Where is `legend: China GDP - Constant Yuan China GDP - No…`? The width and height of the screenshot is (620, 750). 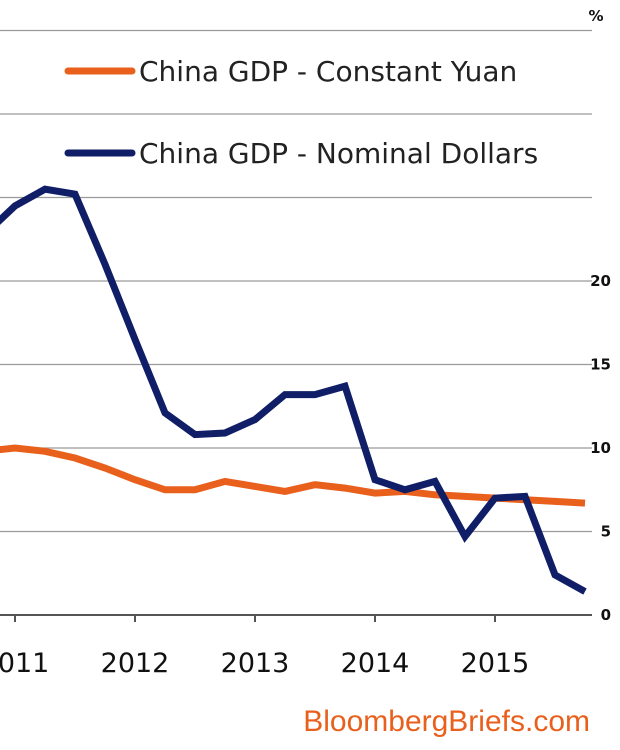 legend: China GDP - Constant Yuan China GDP - No… is located at coordinates (301, 112).